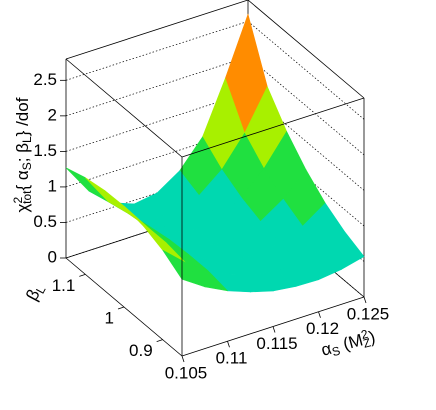  I want to click on z-axis-label-part: { α, so click(22, 180).